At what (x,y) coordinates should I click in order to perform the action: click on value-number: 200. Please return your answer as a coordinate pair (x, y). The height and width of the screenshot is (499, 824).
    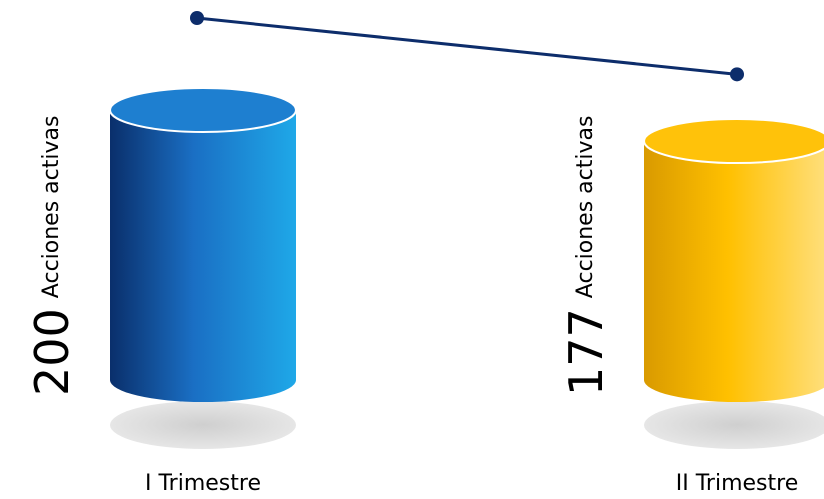
    Looking at the image, I should click on (52, 352).